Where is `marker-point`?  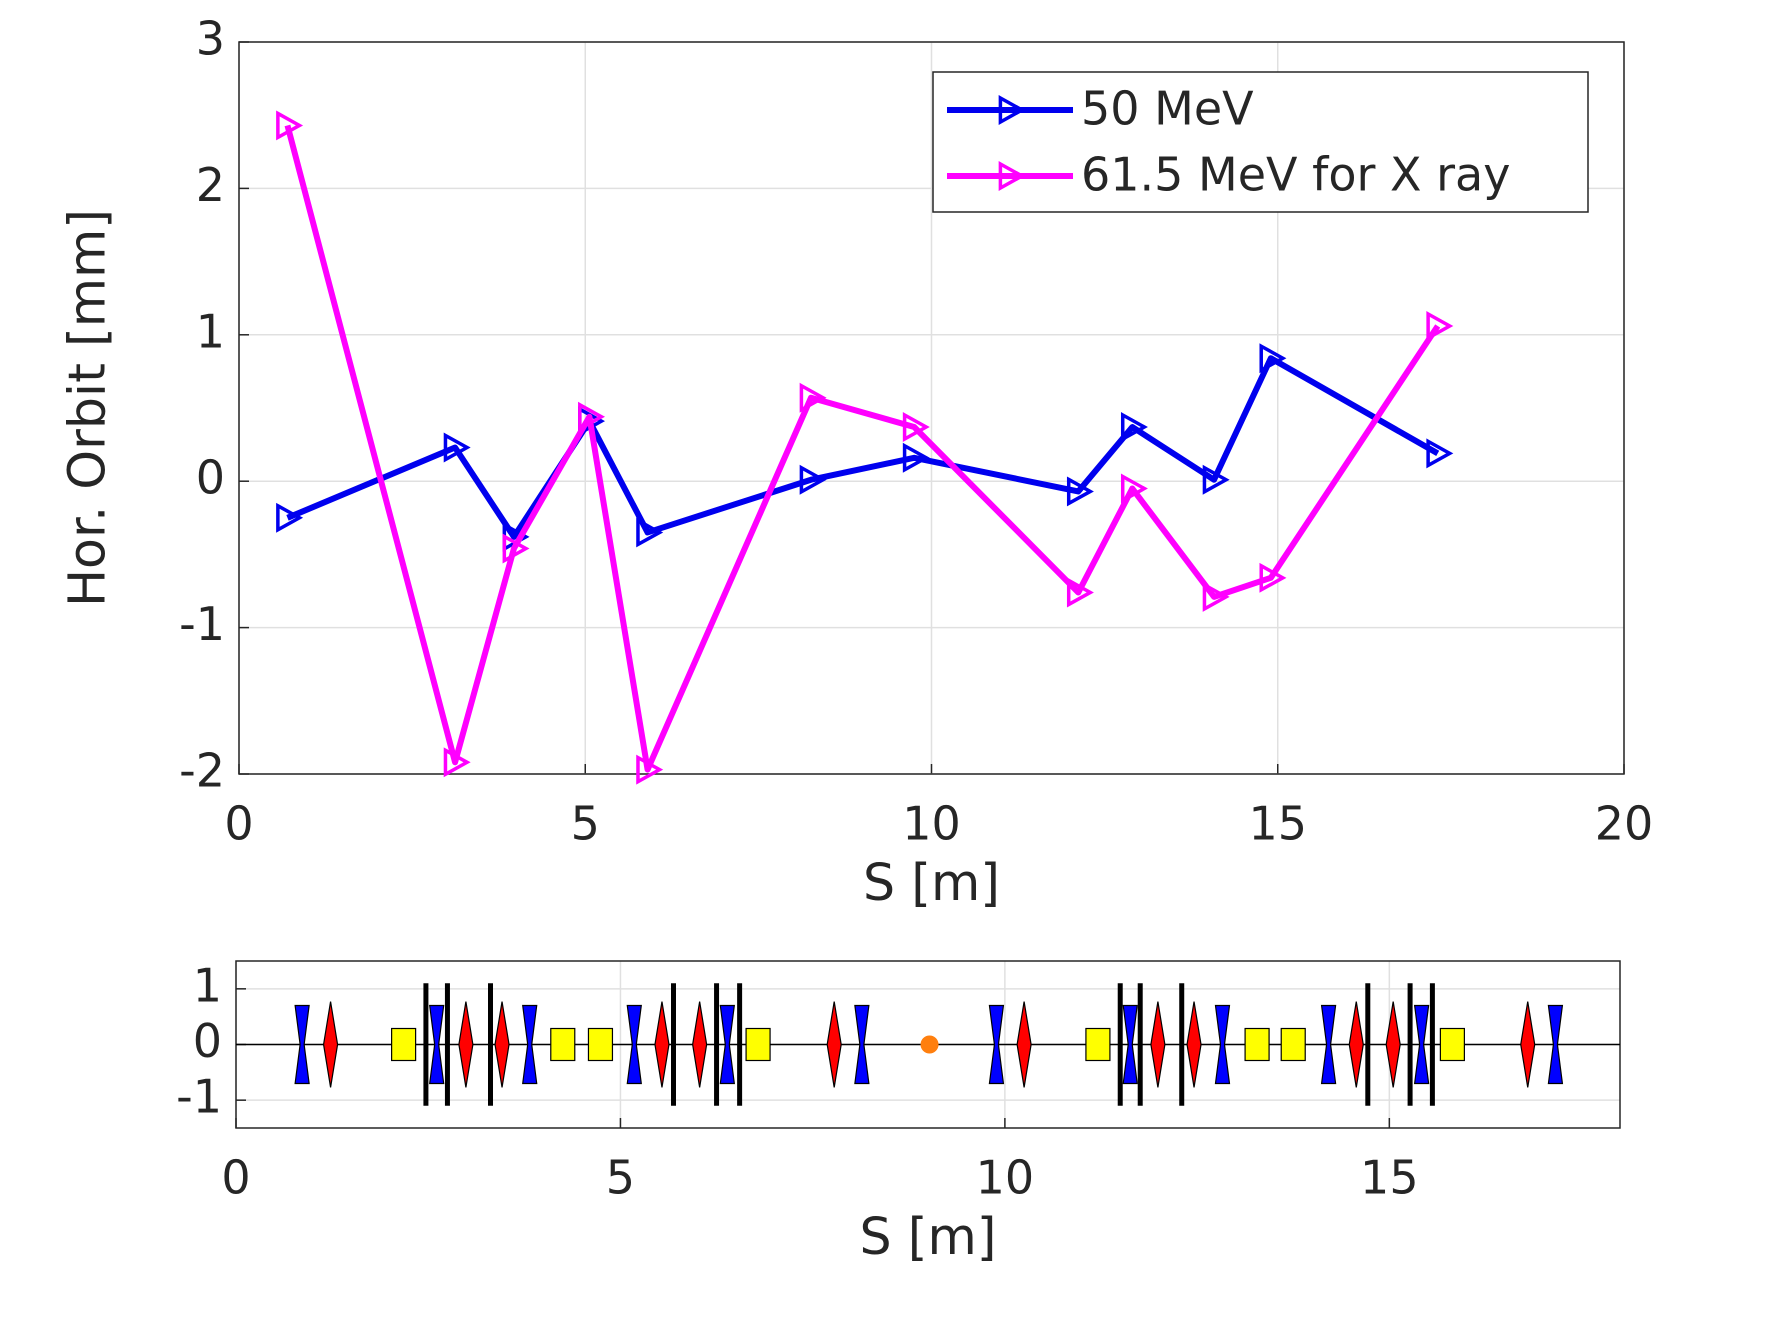 marker-point is located at coordinates (929, 1044).